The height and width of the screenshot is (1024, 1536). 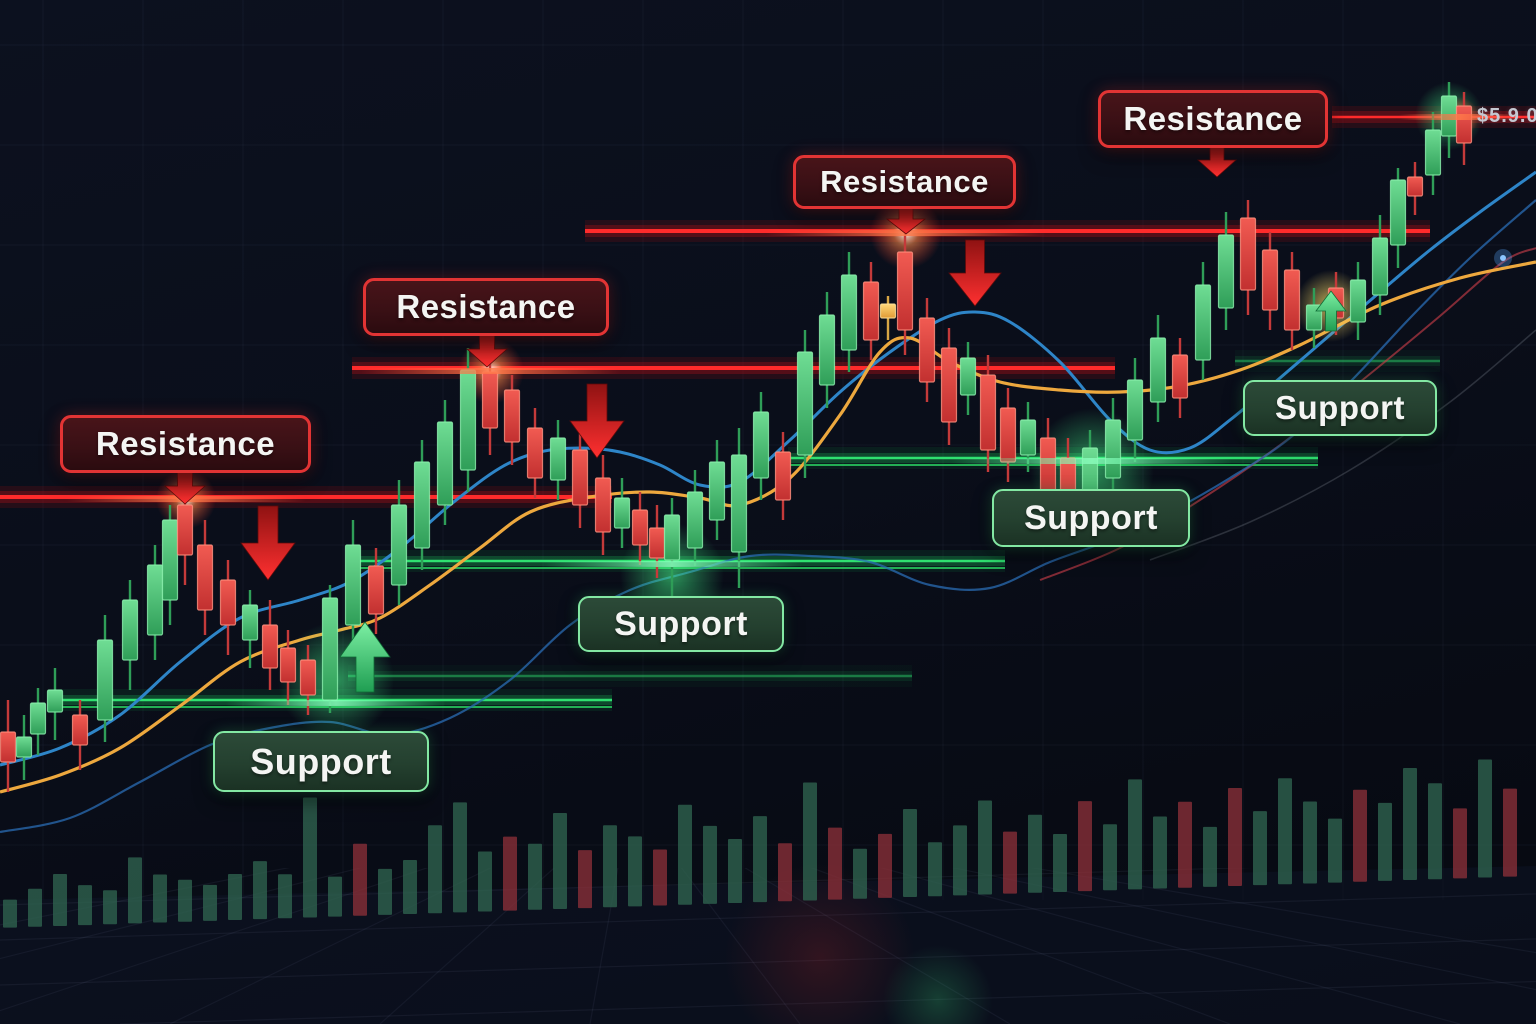 What do you see at coordinates (1503, 258) in the screenshot?
I see `curve-cross-node` at bounding box center [1503, 258].